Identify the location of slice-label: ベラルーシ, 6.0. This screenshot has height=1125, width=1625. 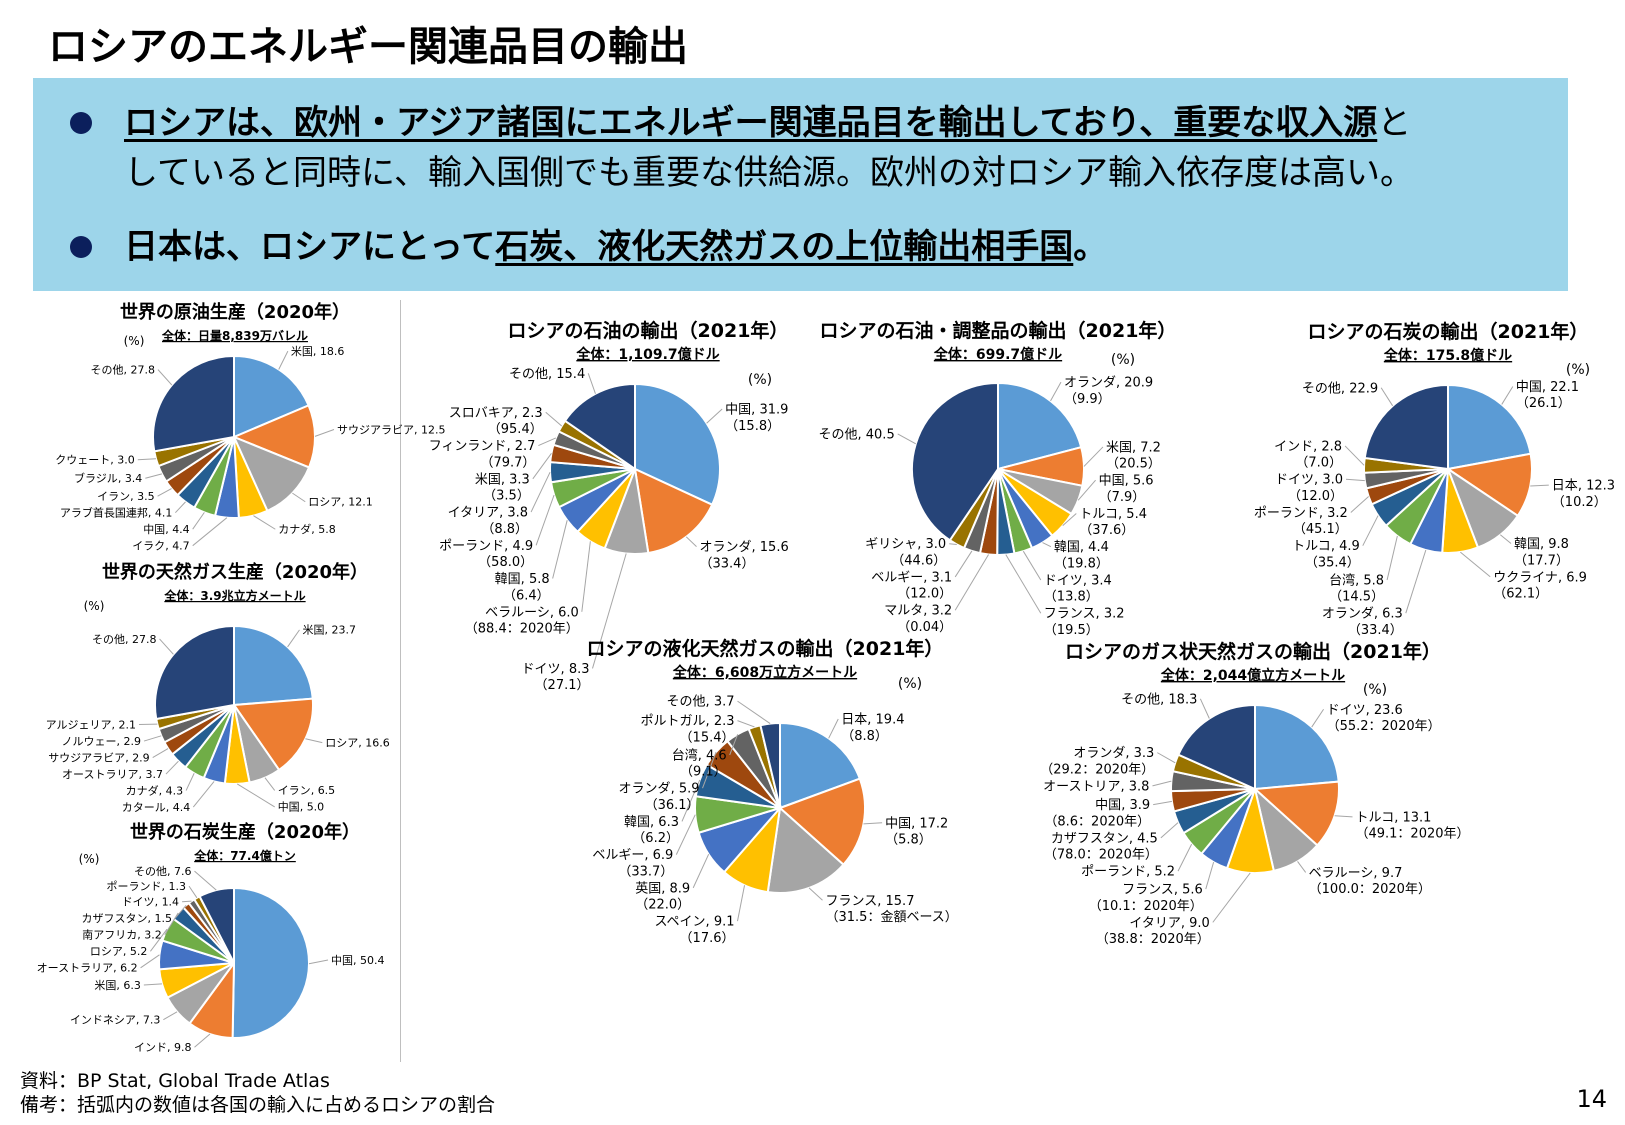
(532, 612).